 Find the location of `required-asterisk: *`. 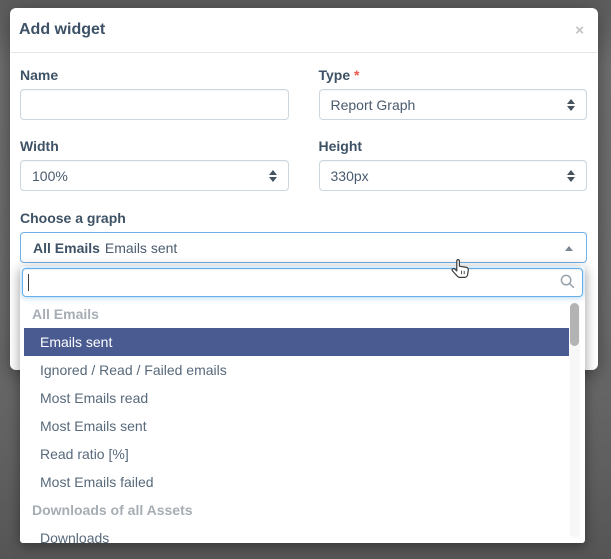

required-asterisk: * is located at coordinates (357, 75).